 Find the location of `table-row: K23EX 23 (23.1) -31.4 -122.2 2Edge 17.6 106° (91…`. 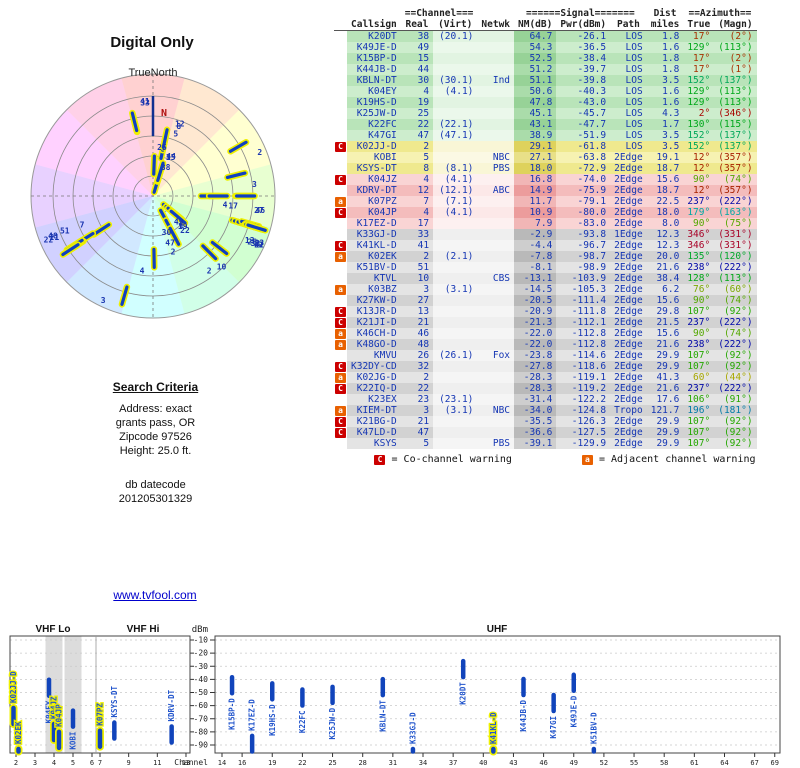

table-row: K23EX 23 (23.1) -31.4 -122.2 2Edge 17.6 106° (91… is located at coordinates (545, 399).